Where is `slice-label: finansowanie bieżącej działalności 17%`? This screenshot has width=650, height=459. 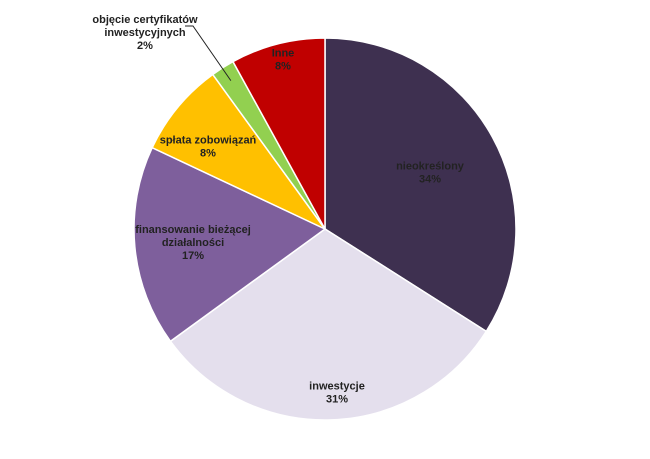 slice-label: finansowanie bieżącej działalności 17% is located at coordinates (193, 243).